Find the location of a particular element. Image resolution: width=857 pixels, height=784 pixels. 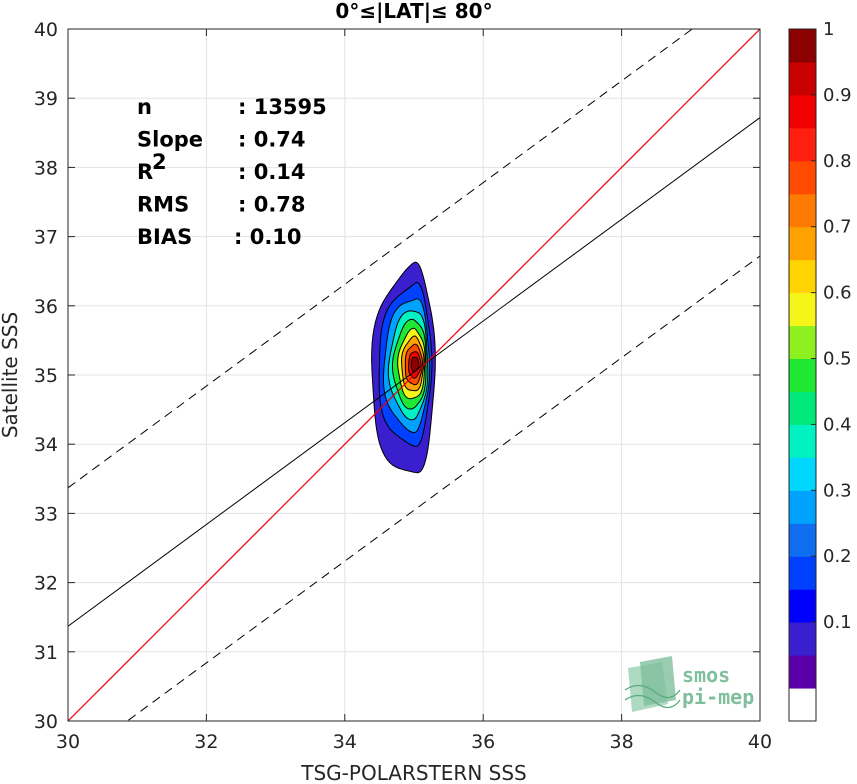

stat-value: : 0.14 is located at coordinates (272, 172).